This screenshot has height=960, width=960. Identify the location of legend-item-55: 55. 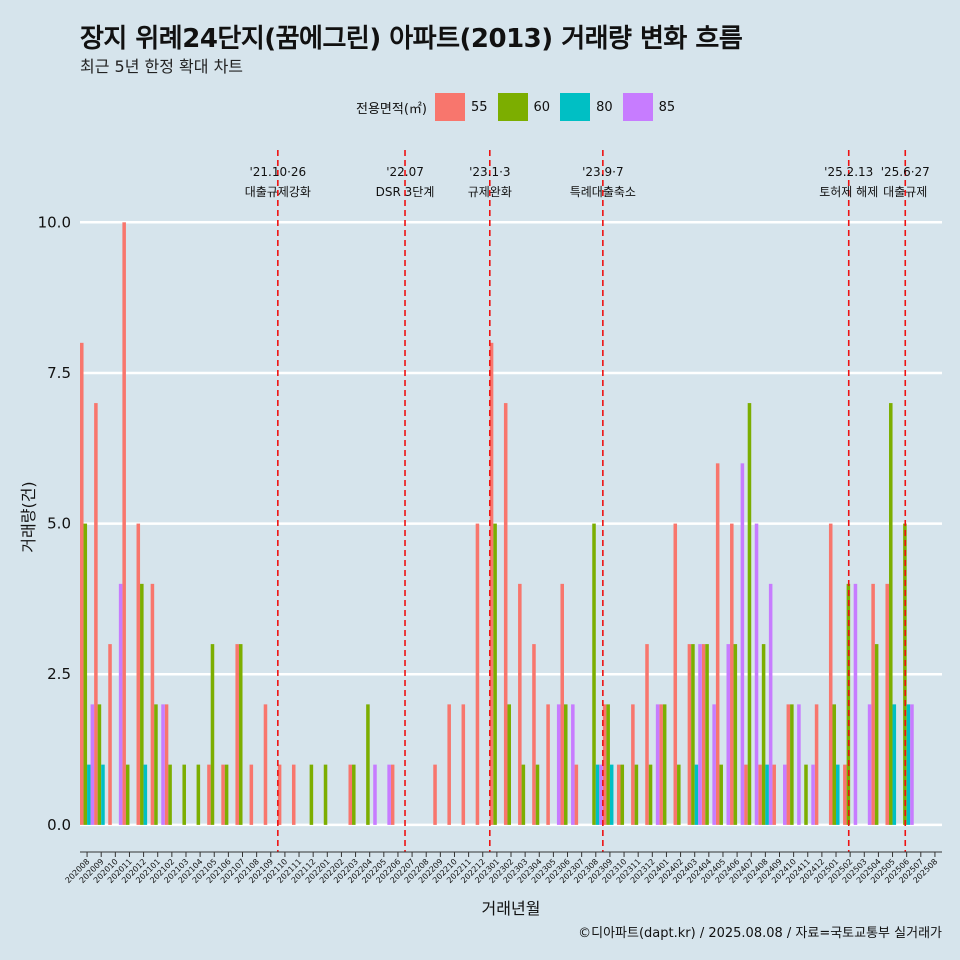
(461, 107).